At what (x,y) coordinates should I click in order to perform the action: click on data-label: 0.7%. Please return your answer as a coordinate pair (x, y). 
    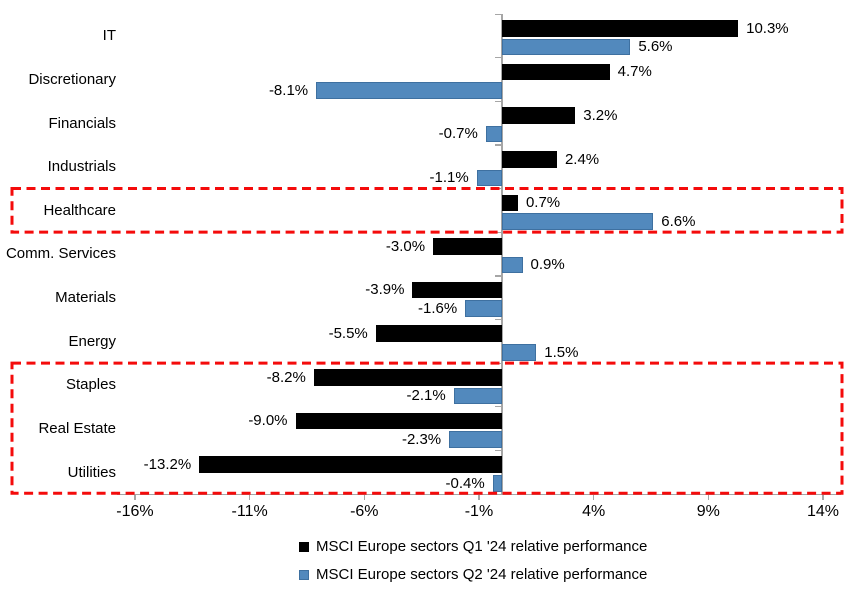
    Looking at the image, I should click on (543, 203).